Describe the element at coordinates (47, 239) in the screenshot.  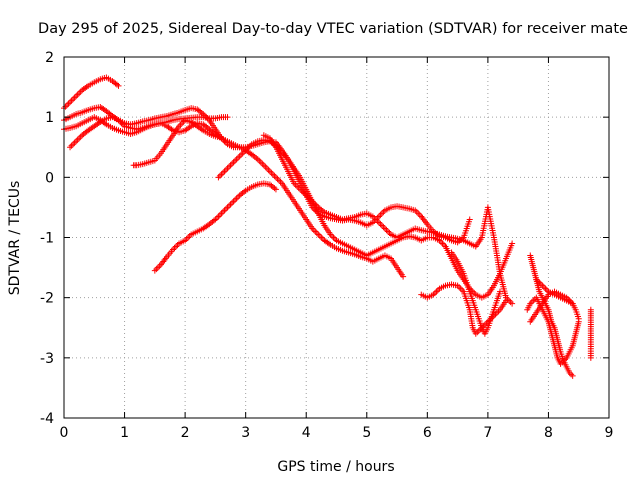
I see `y-tick-label: -1` at that location.